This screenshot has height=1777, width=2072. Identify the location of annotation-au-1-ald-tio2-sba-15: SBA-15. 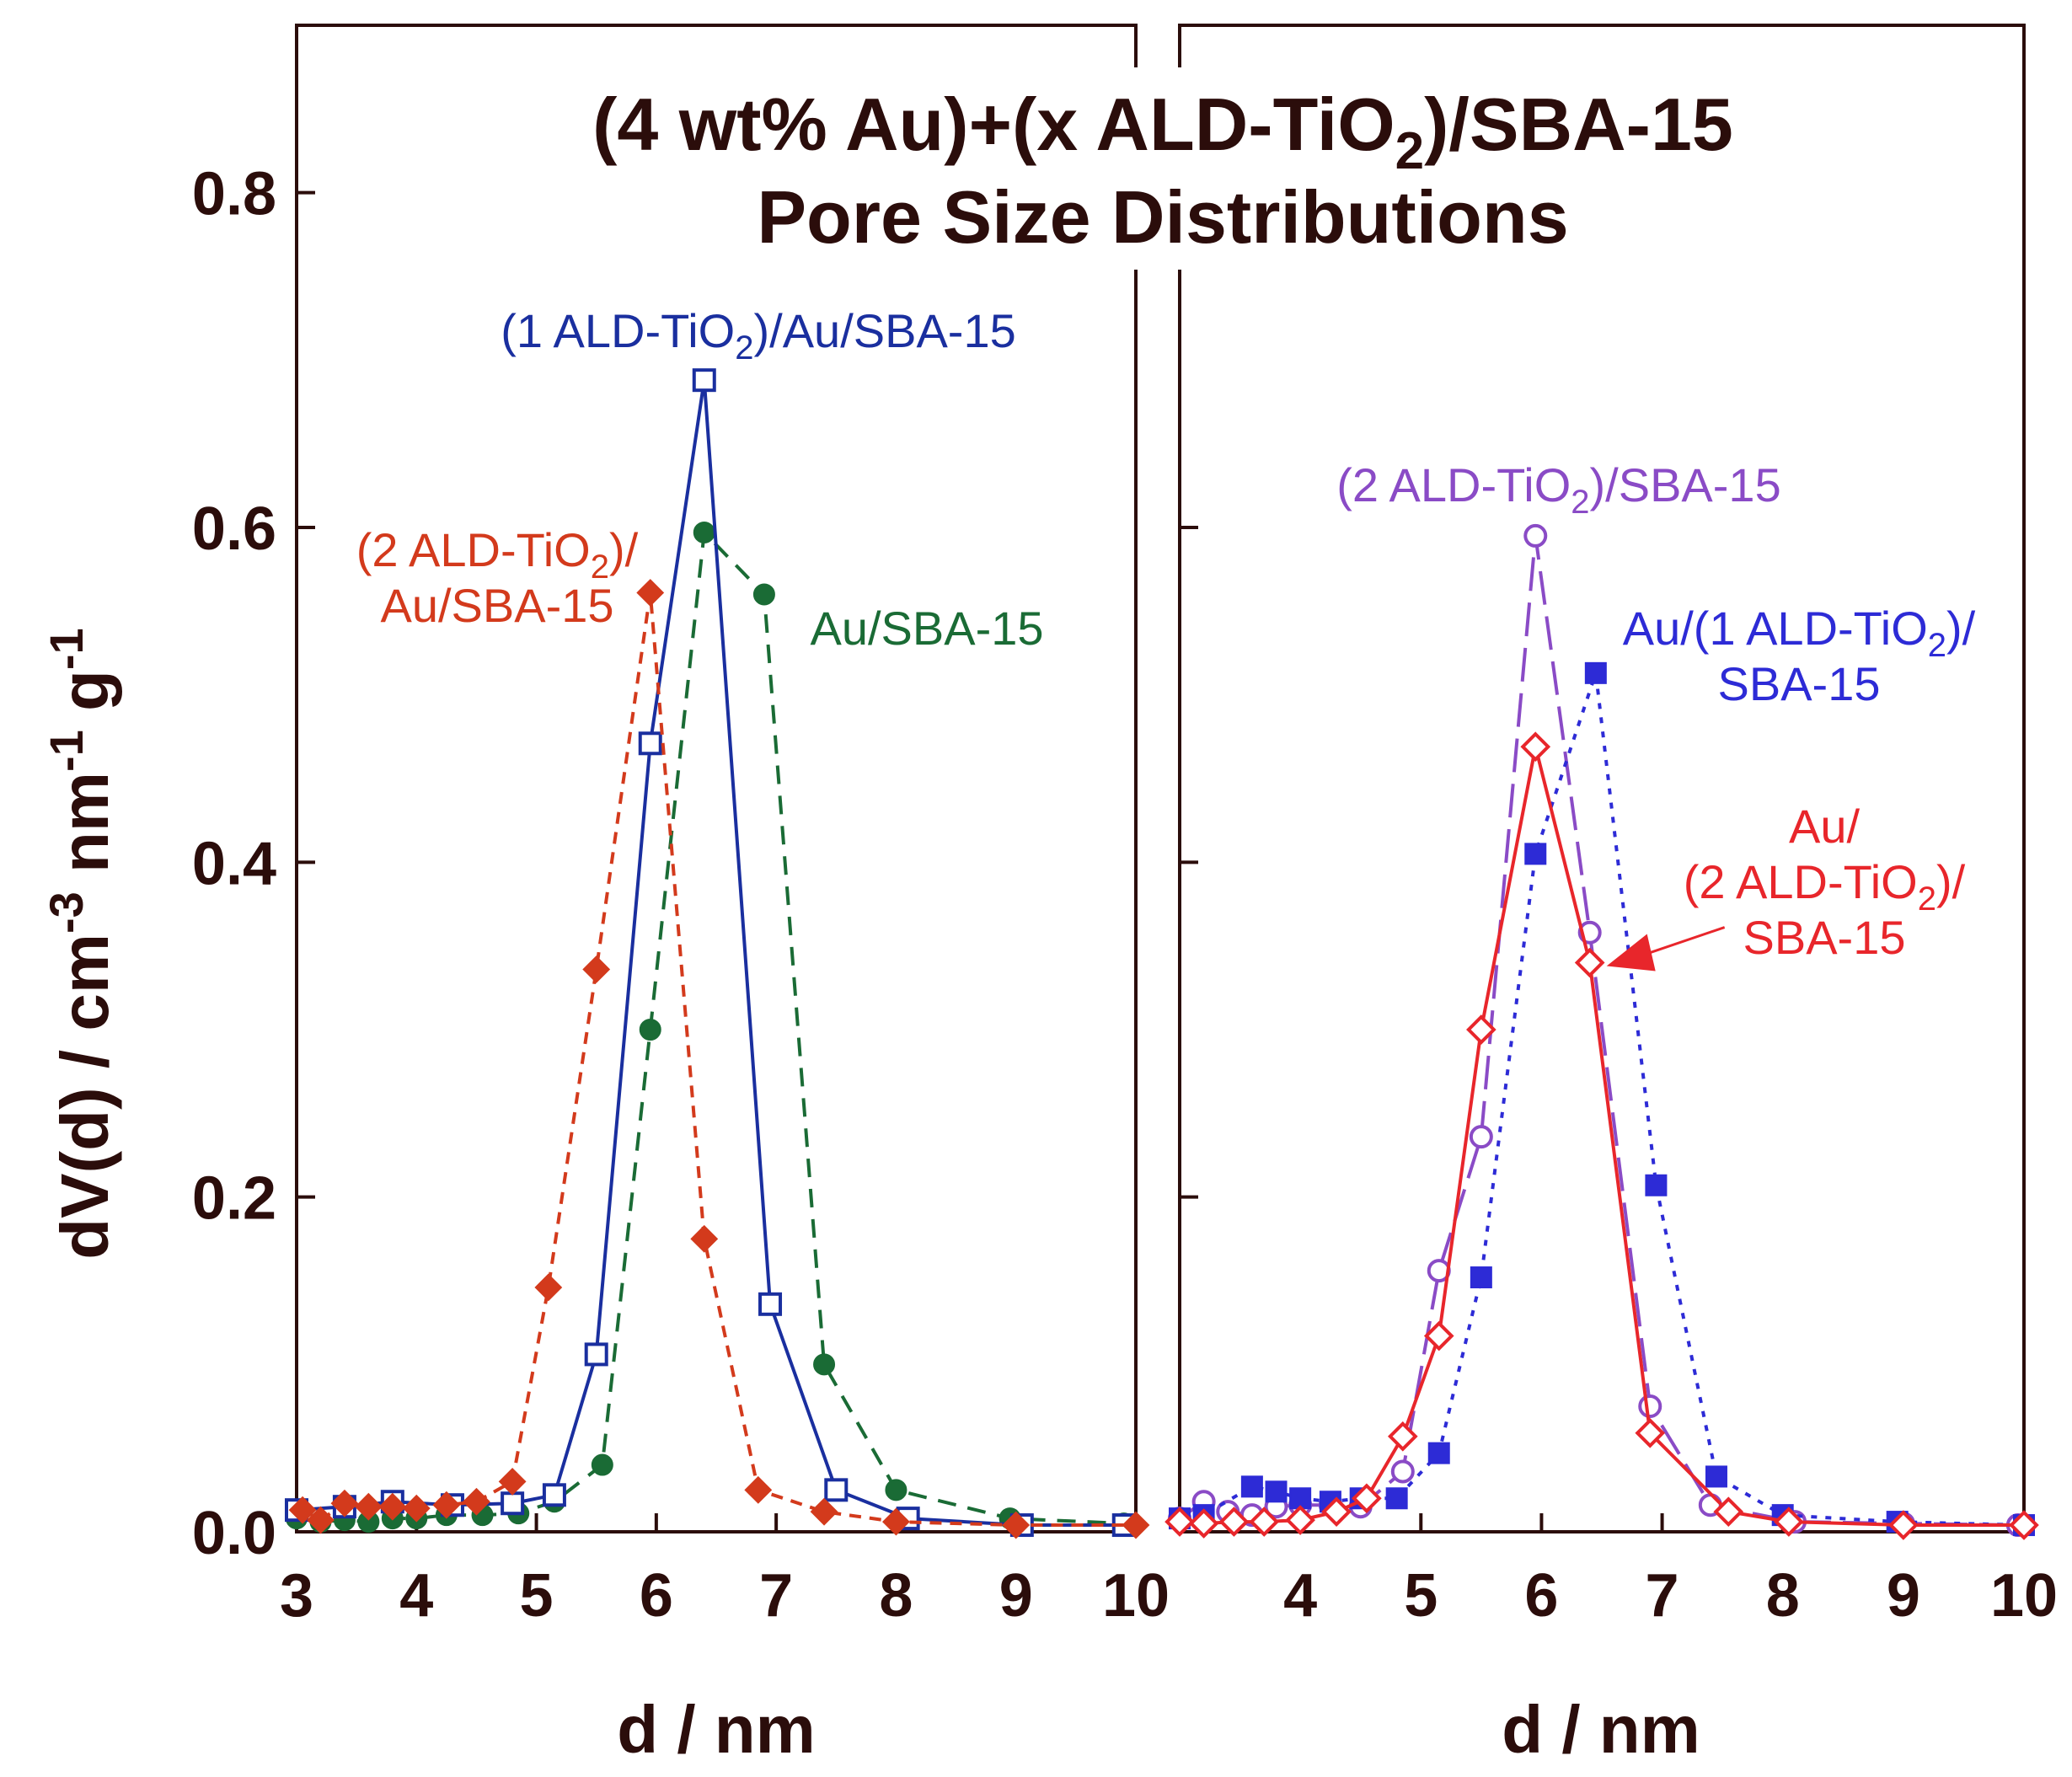
(1800, 683).